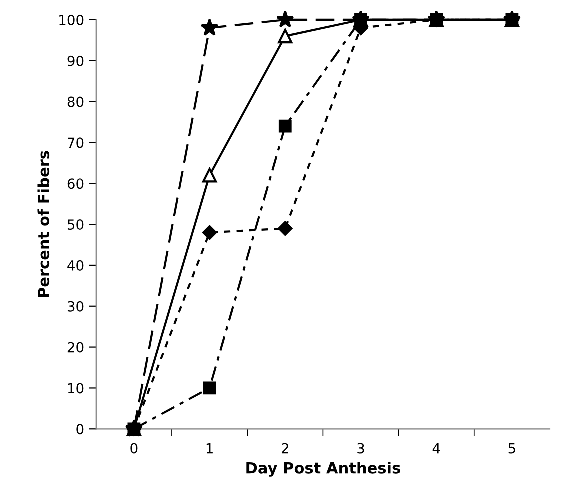 The height and width of the screenshot is (499, 567). What do you see at coordinates (76, 265) in the screenshot?
I see `y-tick-label: 40` at bounding box center [76, 265].